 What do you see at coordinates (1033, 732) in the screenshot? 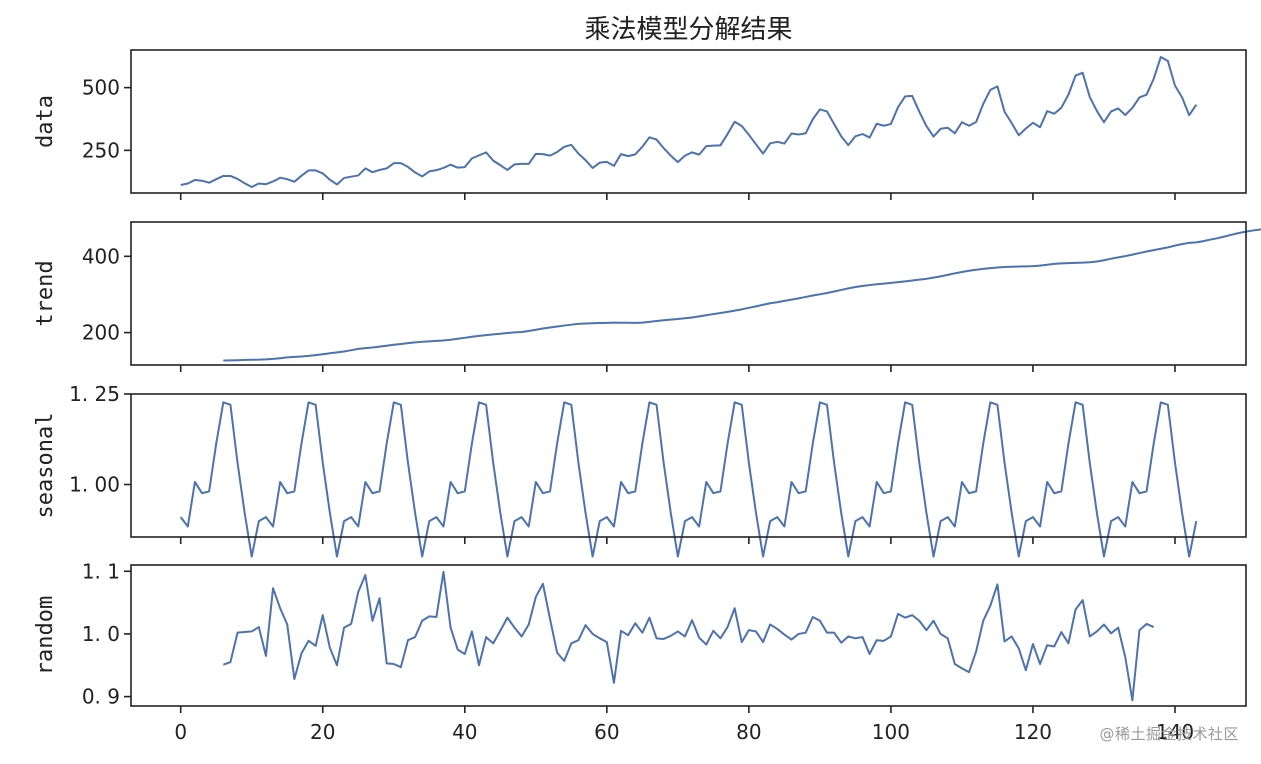
I see `x-tick-label: 120` at bounding box center [1033, 732].